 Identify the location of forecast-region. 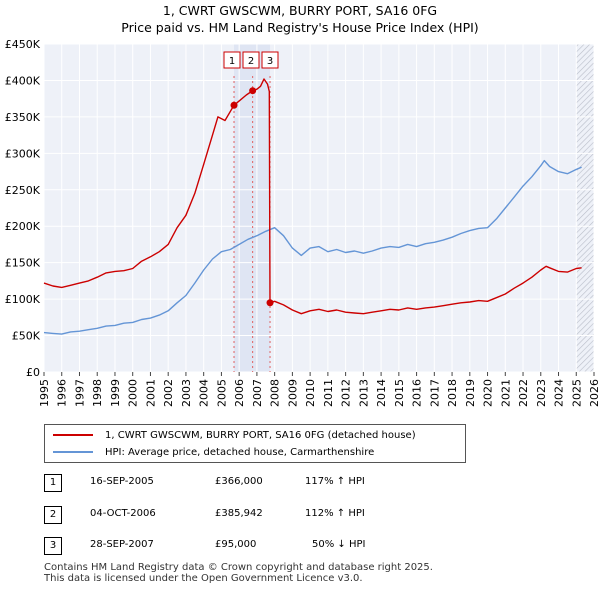
(585, 208).